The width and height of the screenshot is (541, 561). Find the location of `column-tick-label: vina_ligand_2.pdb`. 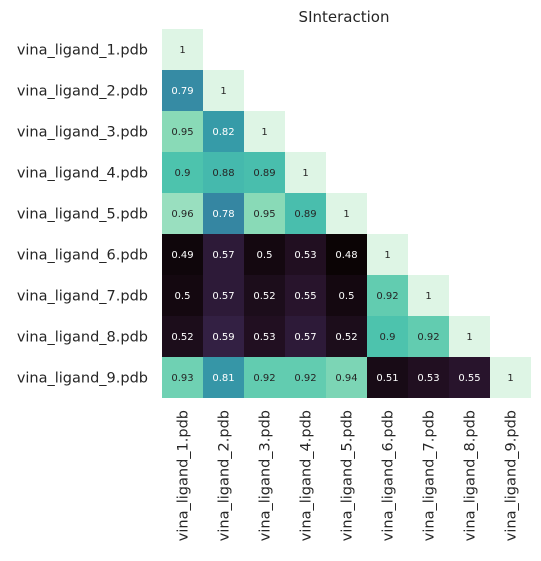

column-tick-label: vina_ligand_2.pdb is located at coordinates (225, 475).